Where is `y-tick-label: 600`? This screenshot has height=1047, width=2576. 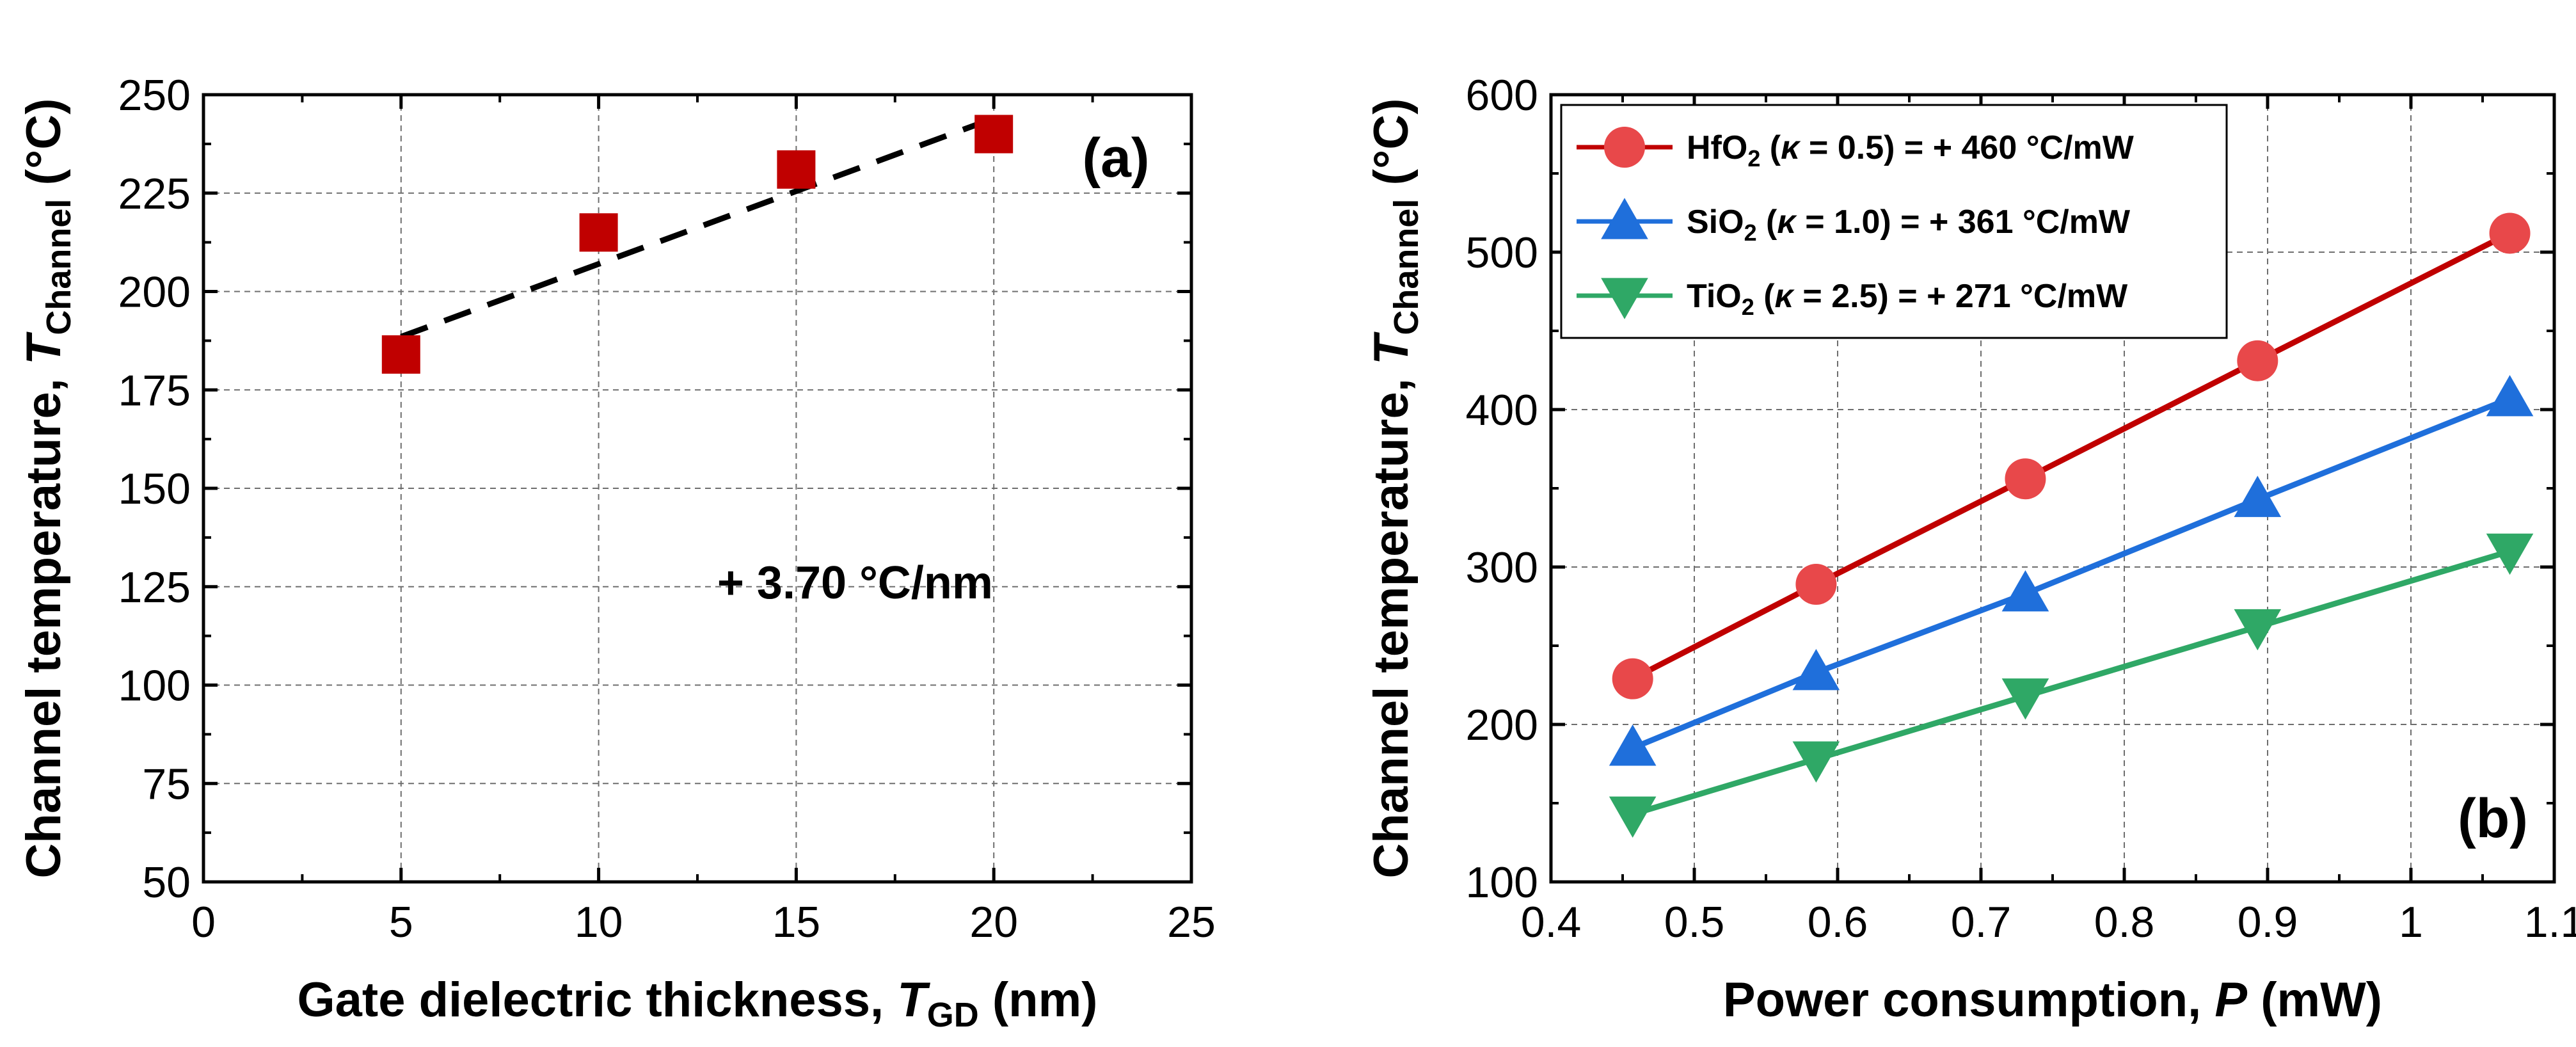
y-tick-label: 600 is located at coordinates (1502, 95).